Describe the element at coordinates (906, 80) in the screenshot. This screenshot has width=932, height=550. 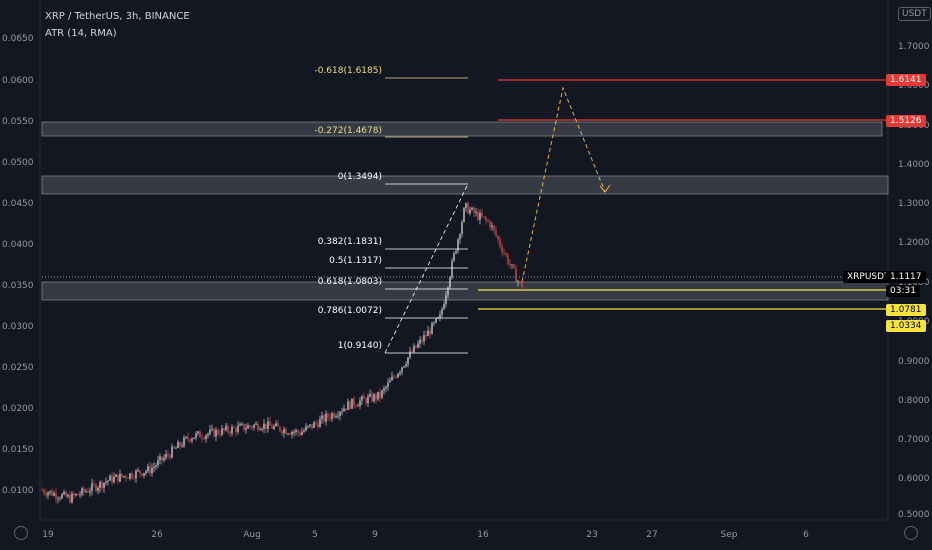
I see `red-level-badge-1: 1.6141` at that location.